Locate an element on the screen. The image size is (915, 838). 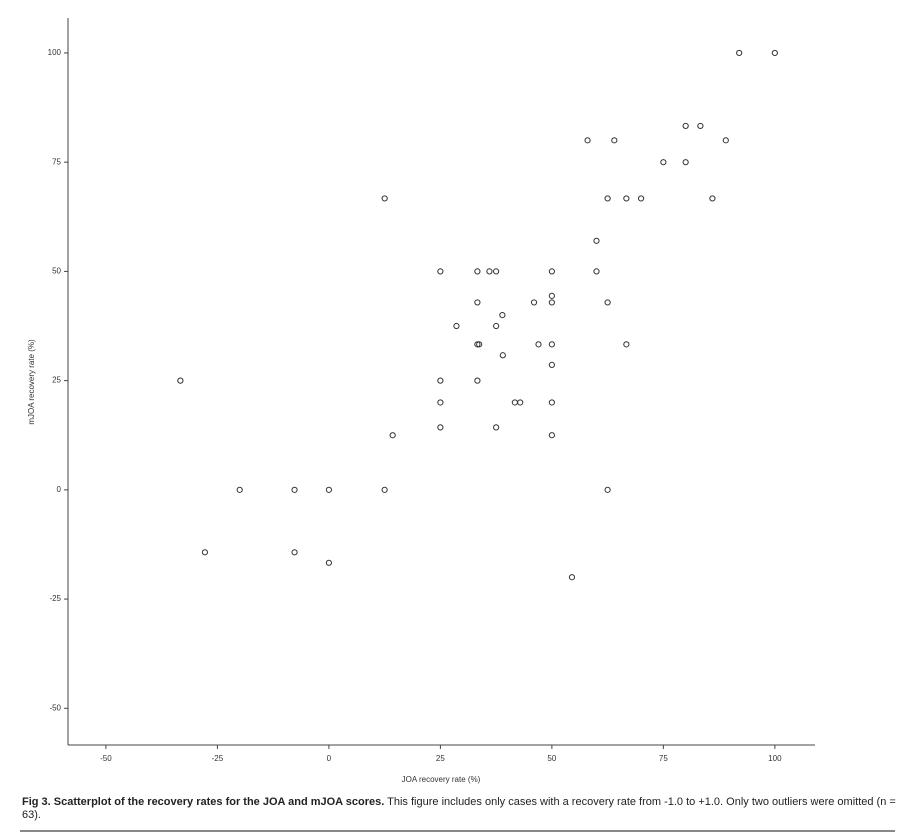
y-tick-label: 50 is located at coordinates (56, 271).